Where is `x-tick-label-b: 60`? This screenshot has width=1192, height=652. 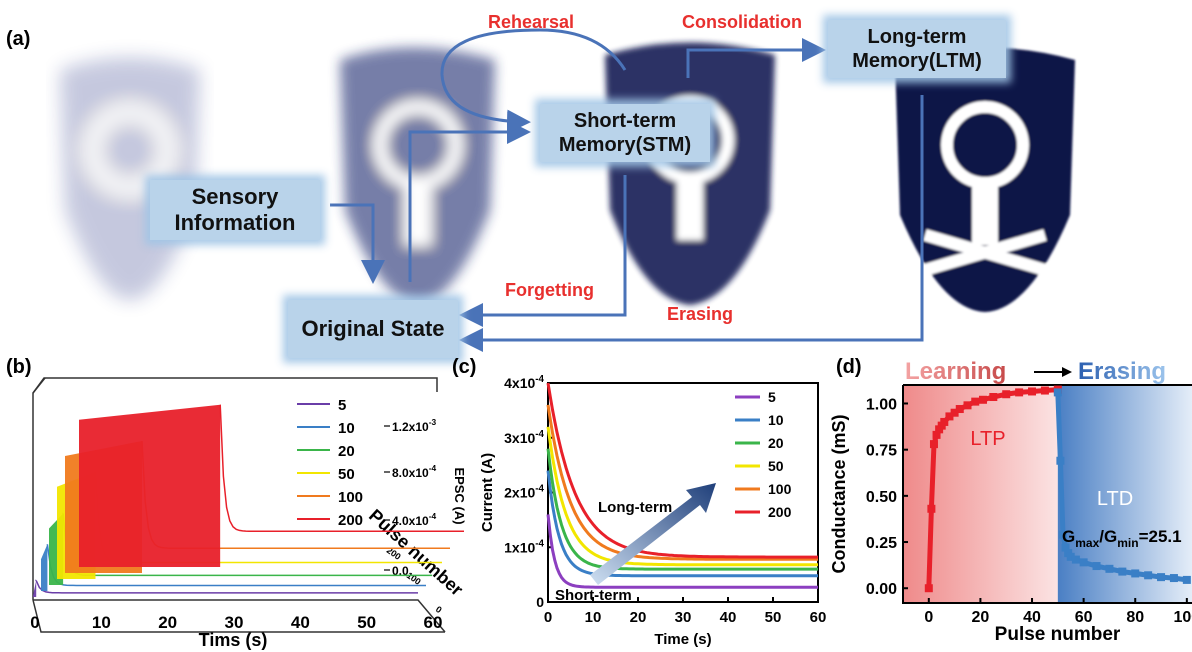
x-tick-label-b: 60 is located at coordinates (433, 622).